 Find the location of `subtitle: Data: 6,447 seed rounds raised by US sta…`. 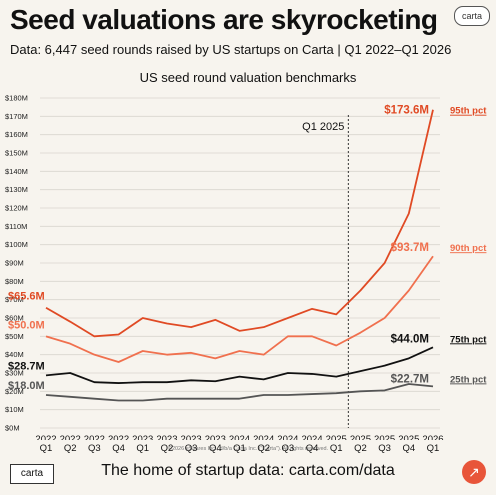

subtitle: Data: 6,447 seed rounds raised by US sta… is located at coordinates (231, 49).